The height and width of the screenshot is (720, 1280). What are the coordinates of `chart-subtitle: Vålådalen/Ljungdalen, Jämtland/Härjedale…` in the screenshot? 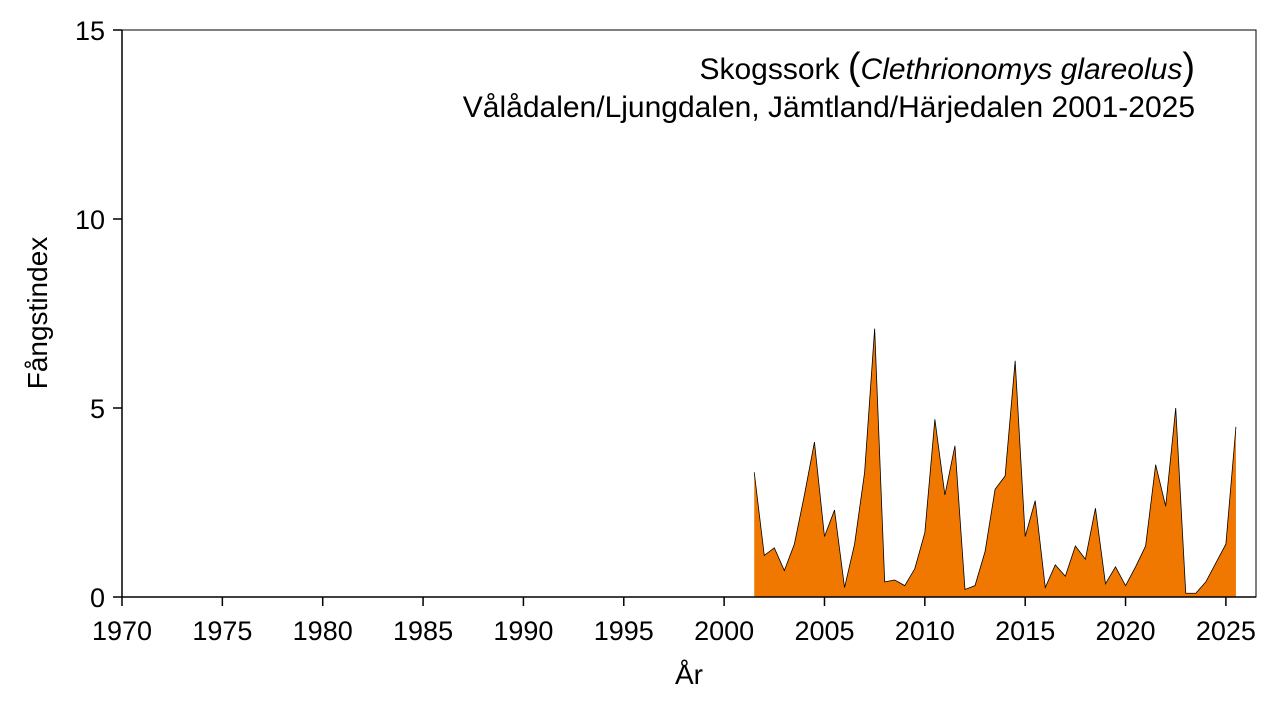 It's located at (829, 107).